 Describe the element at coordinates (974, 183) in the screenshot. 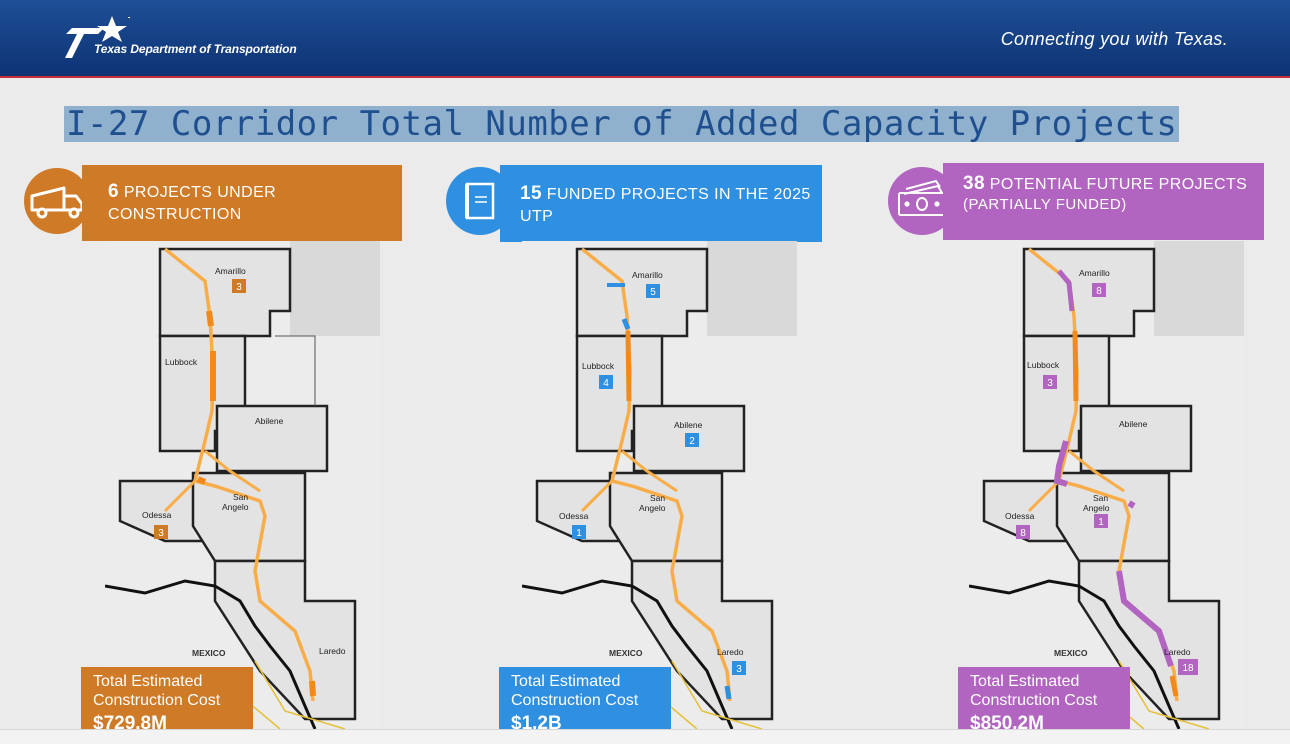

I see `future-count: 38` at that location.